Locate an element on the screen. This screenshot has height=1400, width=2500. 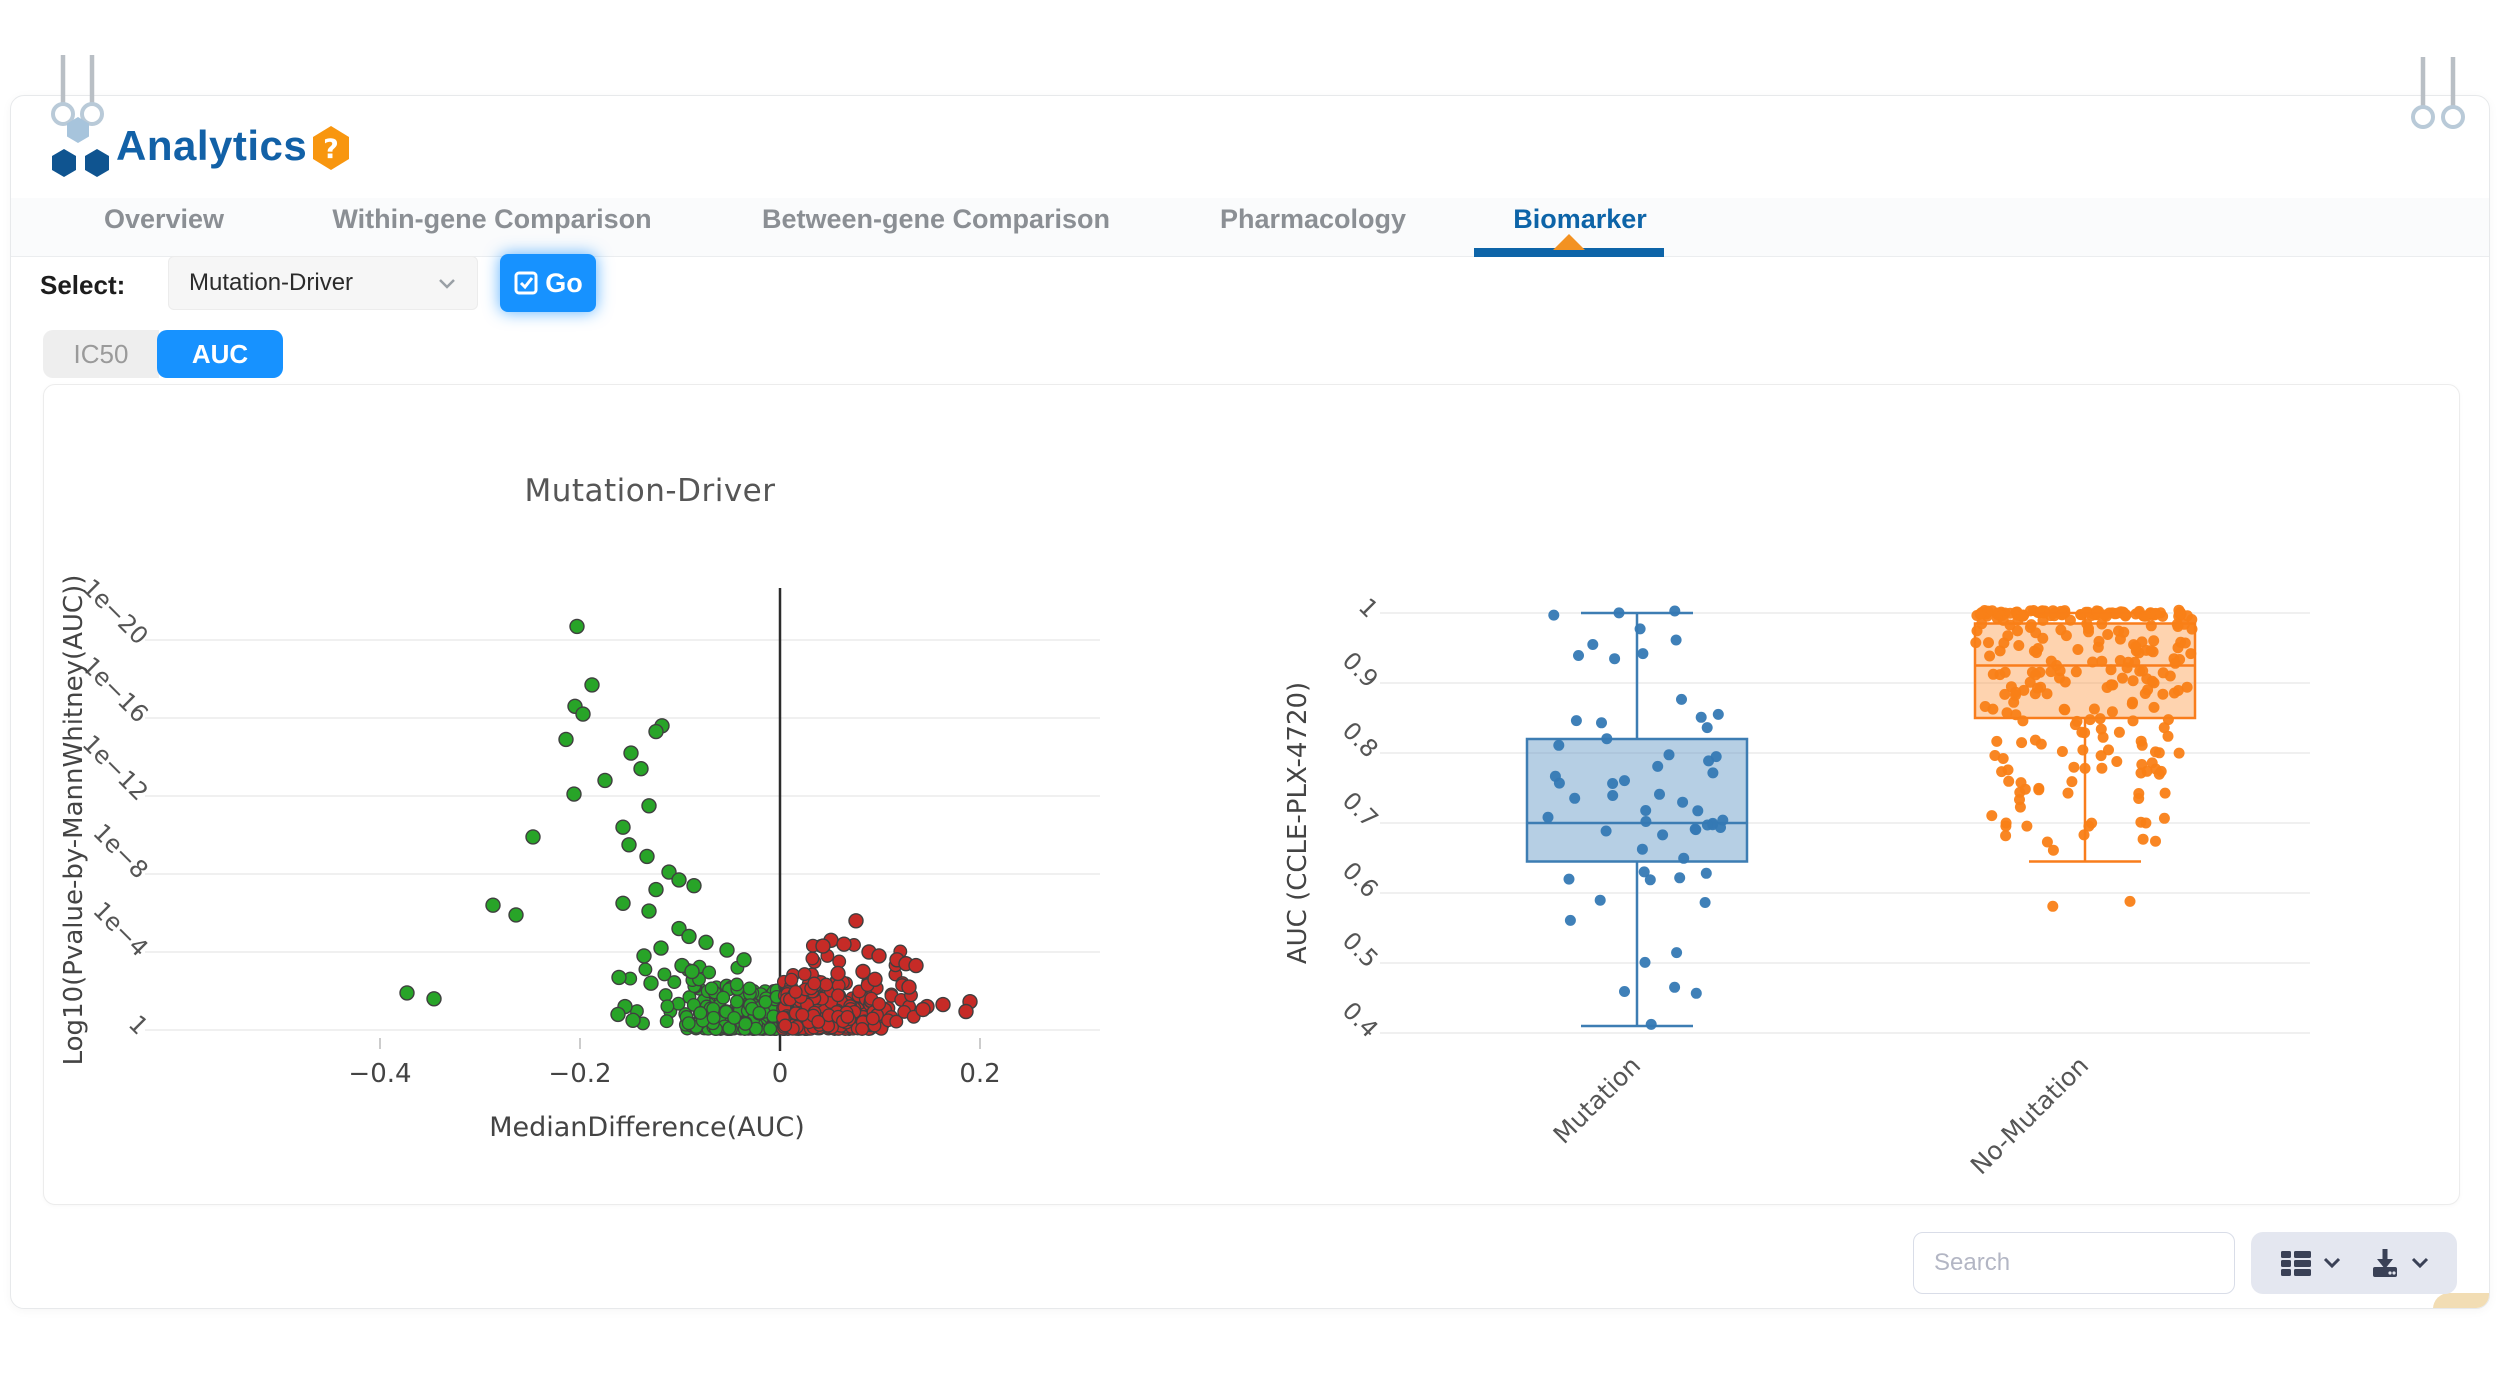
svg-text: 1e−8 is located at coordinates (120, 851).